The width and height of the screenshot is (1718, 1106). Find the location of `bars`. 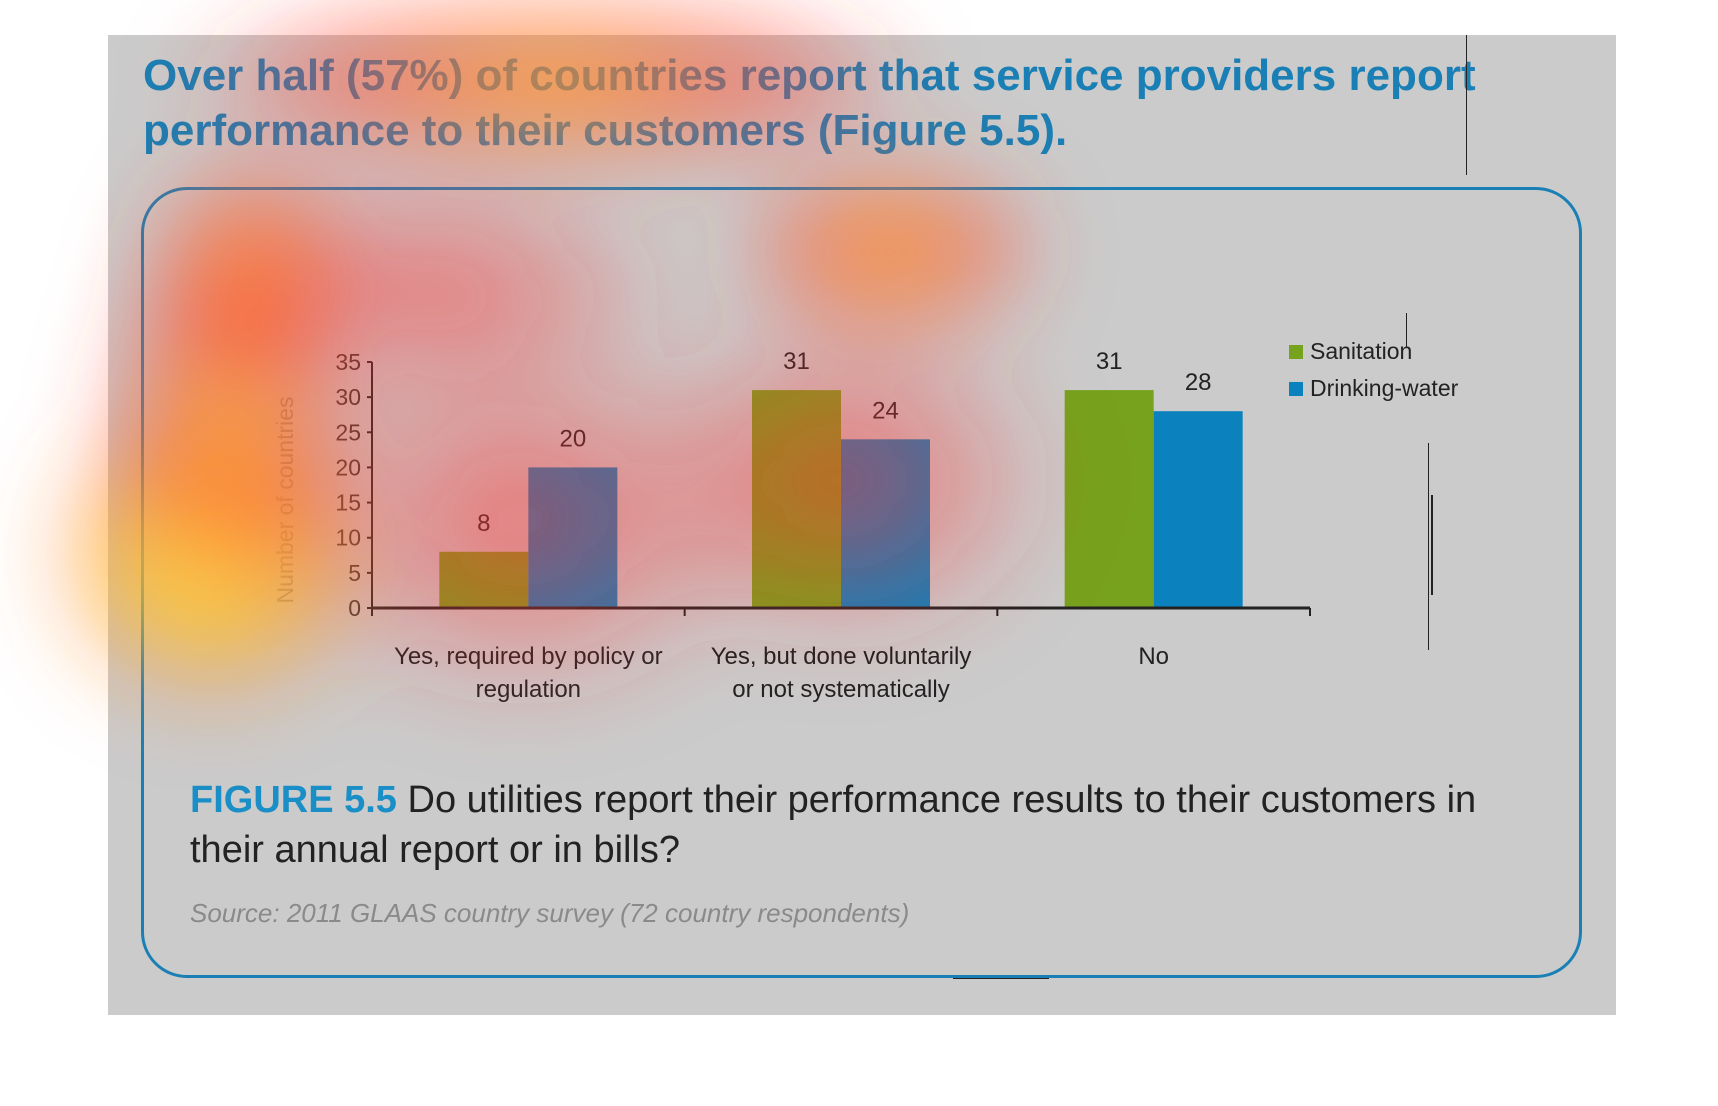

bars is located at coordinates (841, 499).